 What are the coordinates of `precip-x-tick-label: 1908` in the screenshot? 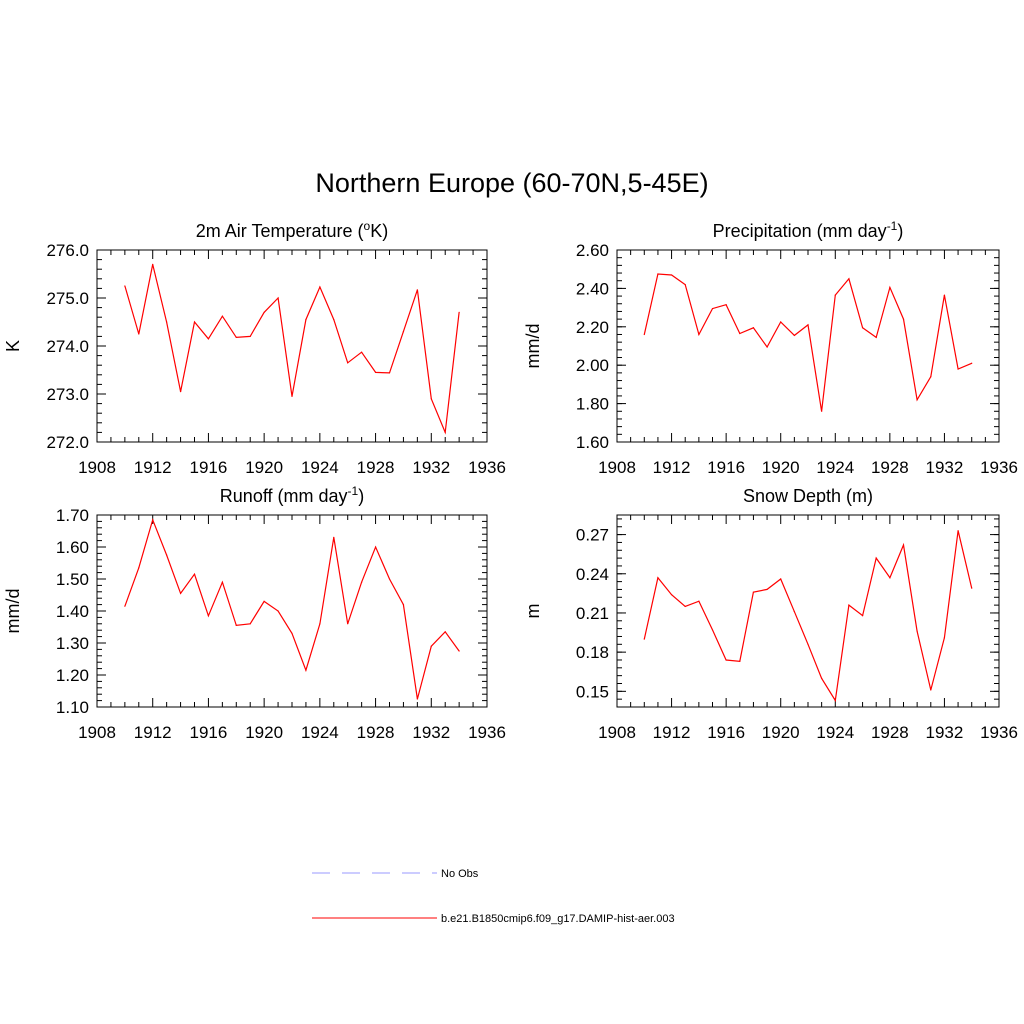 It's located at (617, 467).